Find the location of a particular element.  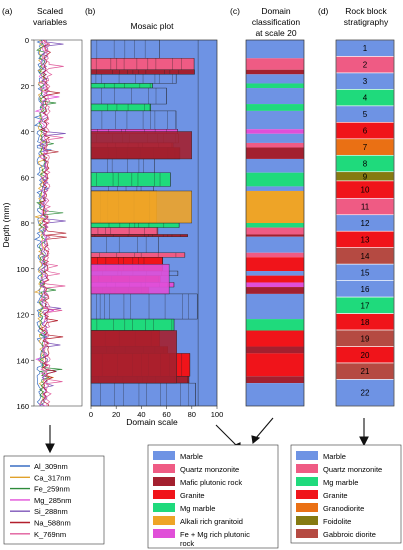

legend-label: Mg marble is located at coordinates (340, 482).